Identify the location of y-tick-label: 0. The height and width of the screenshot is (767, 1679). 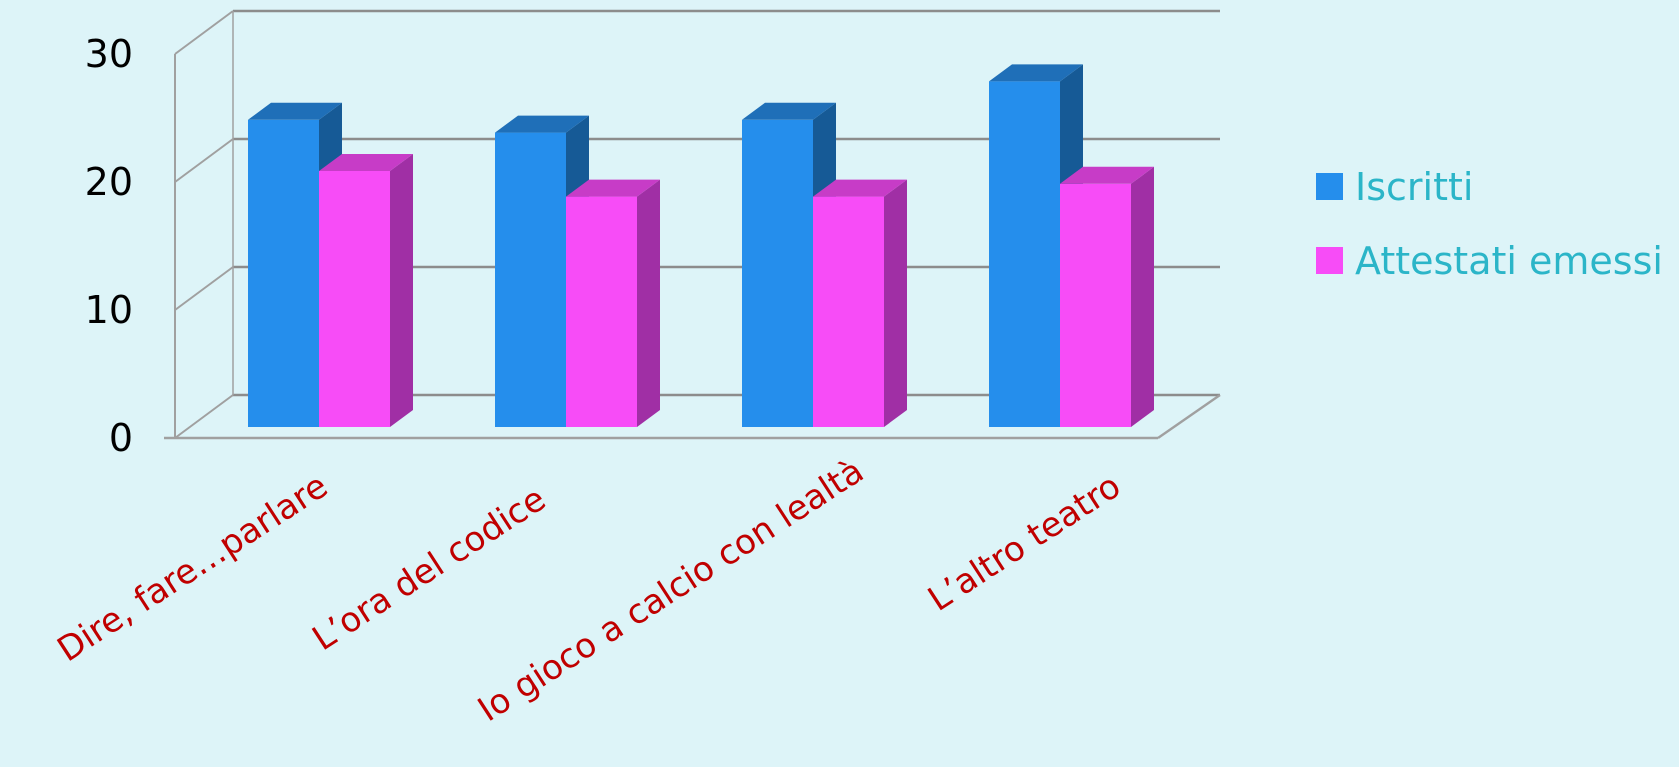
(121, 438).